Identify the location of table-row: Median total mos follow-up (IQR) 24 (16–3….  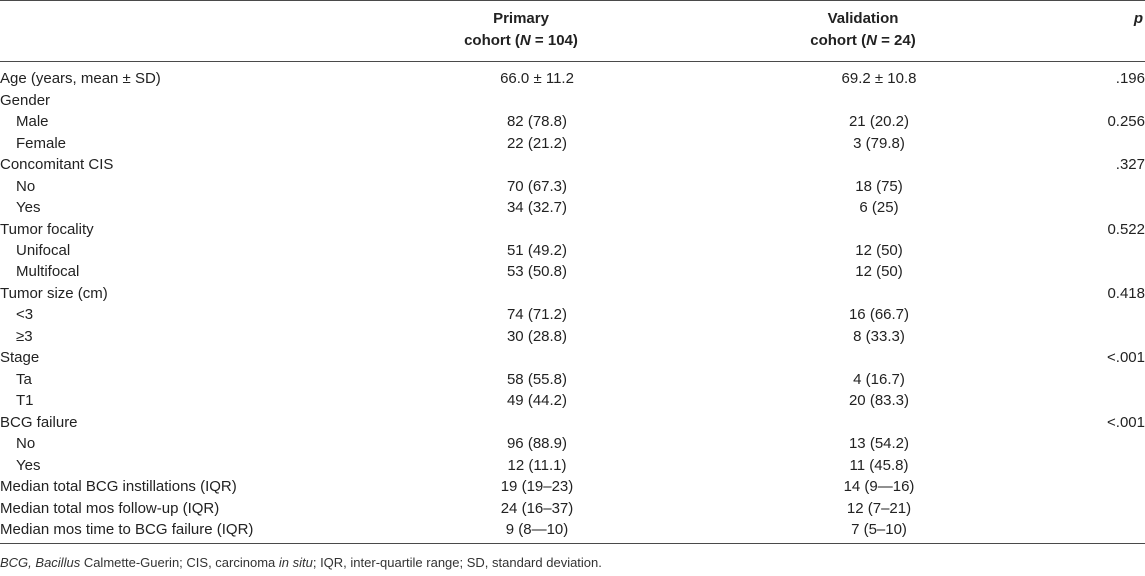
(572, 507).